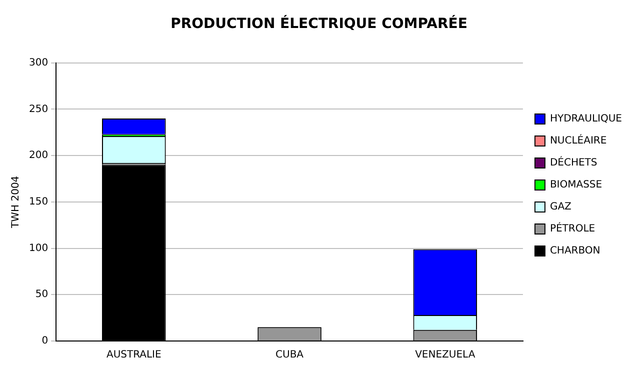  Describe the element at coordinates (561, 207) in the screenshot. I see `legend-label: GAZ` at that location.